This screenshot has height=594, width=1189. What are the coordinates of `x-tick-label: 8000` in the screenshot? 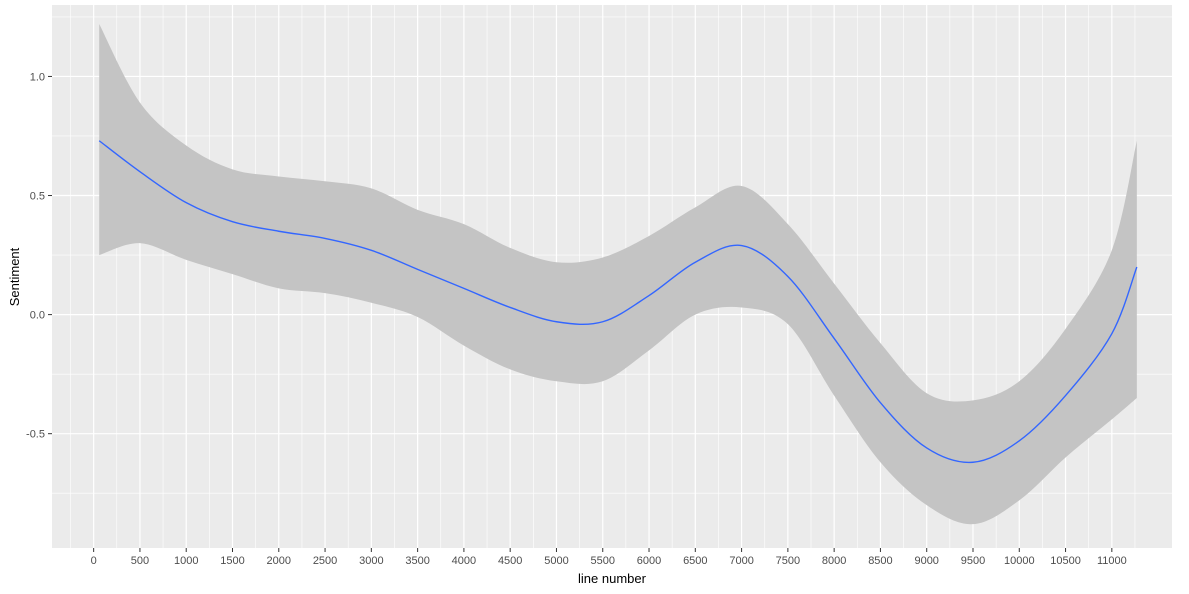 It's located at (834, 561).